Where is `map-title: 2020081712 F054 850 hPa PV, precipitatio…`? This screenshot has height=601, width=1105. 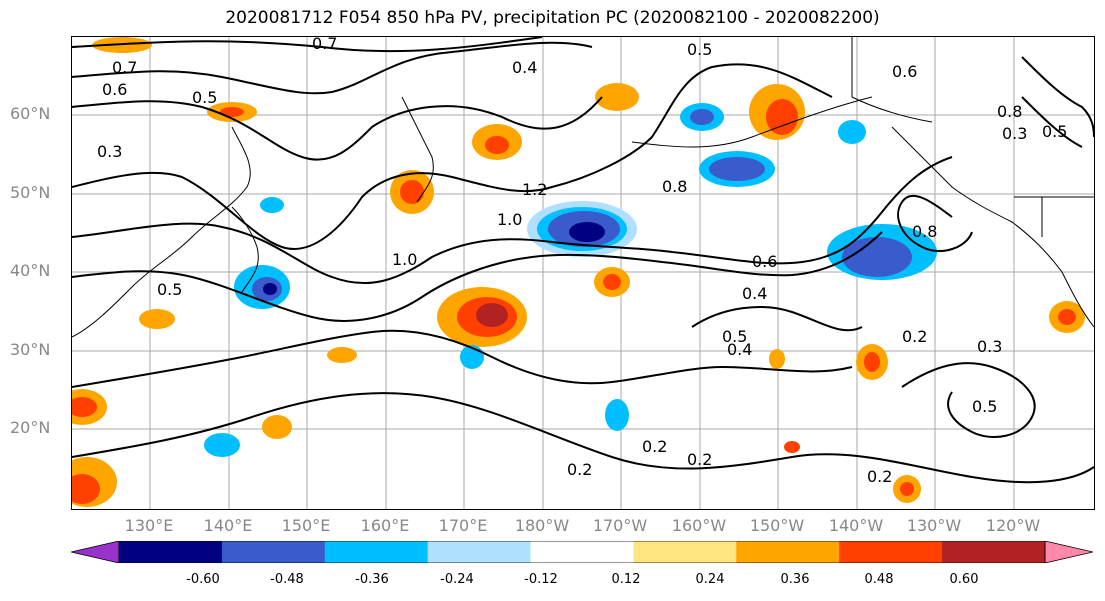 map-title: 2020081712 F054 850 hPa PV, precipitatio… is located at coordinates (552, 18).